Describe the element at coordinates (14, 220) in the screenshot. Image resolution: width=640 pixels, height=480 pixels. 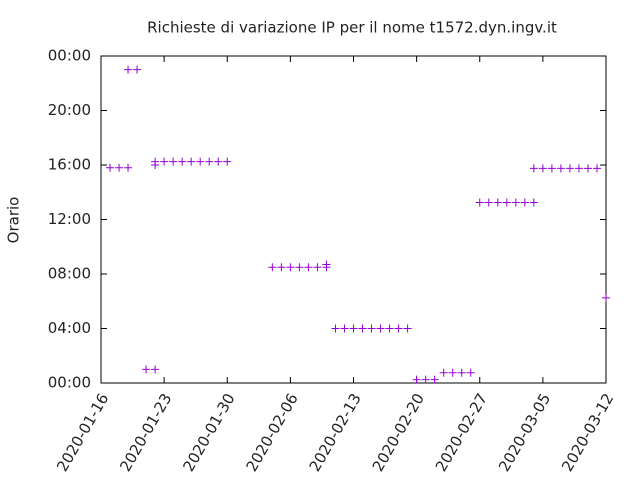
I see `y-axis-label: Orario` at that location.